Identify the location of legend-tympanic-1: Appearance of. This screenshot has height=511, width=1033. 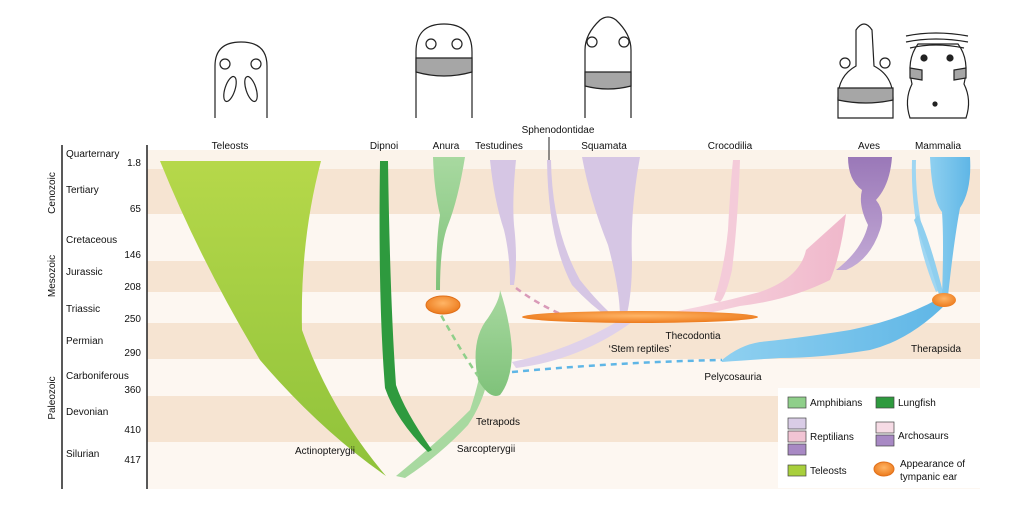
(932, 464).